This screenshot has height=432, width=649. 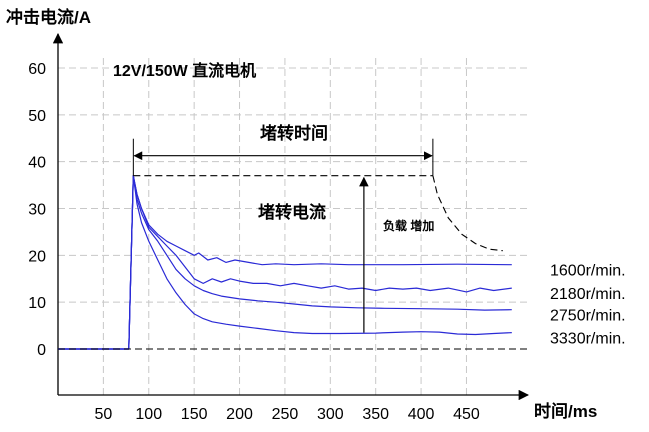 I want to click on y-tick-label: 30, so click(x=37, y=210).